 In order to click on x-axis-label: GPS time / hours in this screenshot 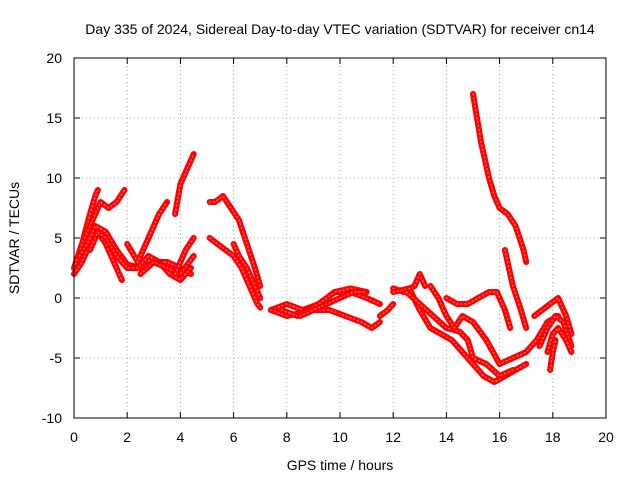, I will do `click(340, 465)`.